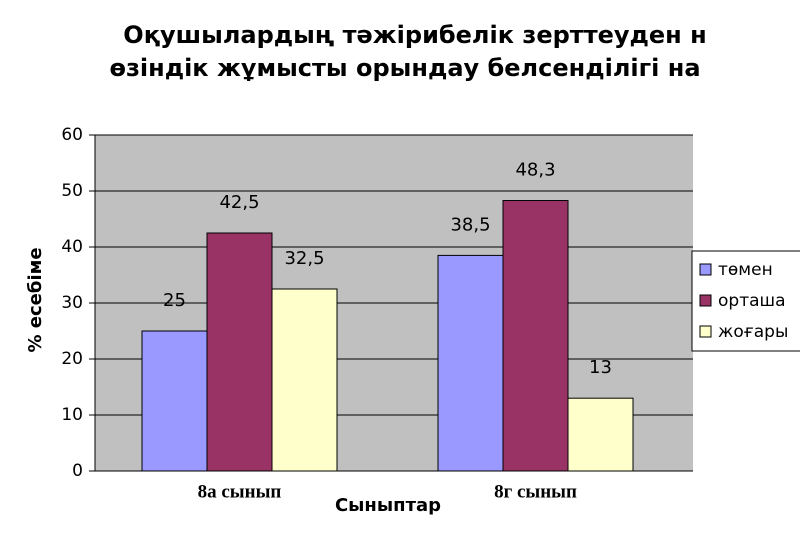 The width and height of the screenshot is (800, 544). I want to click on value-label: 32,5, so click(304, 258).